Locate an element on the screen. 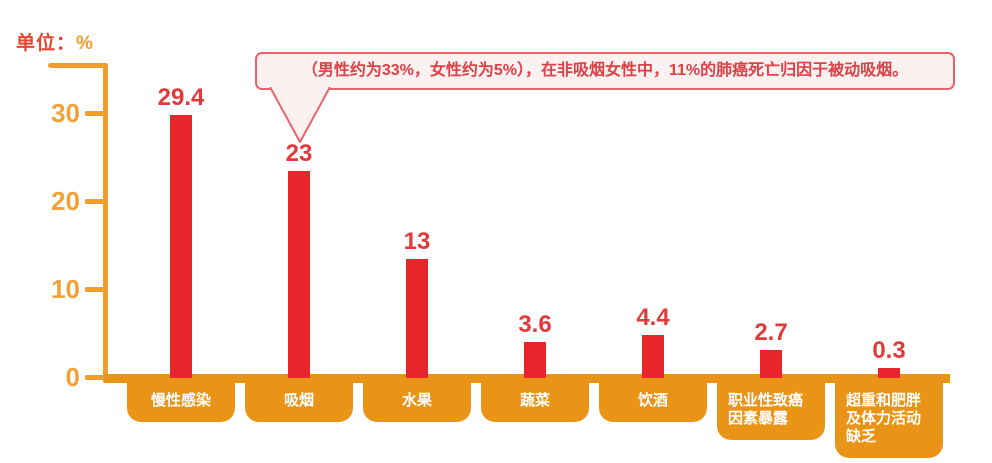 This screenshot has width=992, height=463. category-tab-label-line: 吸烟 is located at coordinates (298, 400).